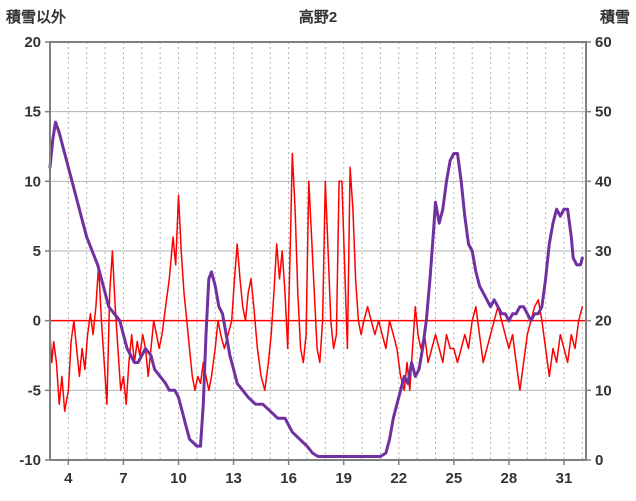 The height and width of the screenshot is (501, 636). I want to click on x-tick-label: 31, so click(564, 478).